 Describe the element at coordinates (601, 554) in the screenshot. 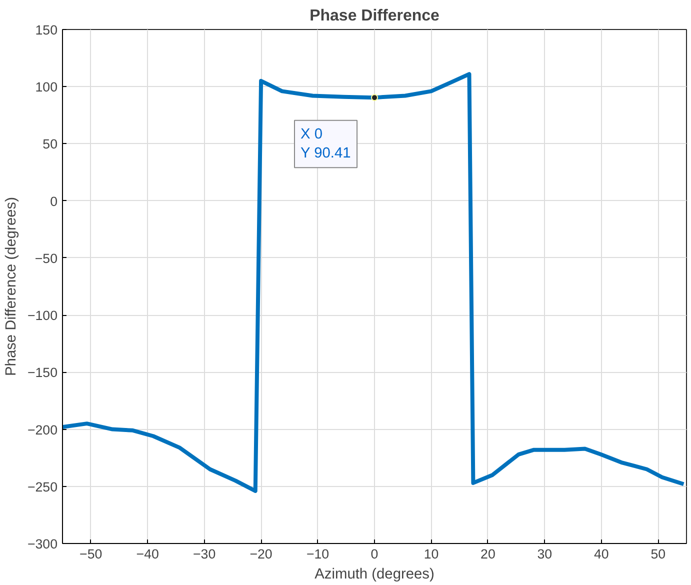

I see `x-tick-label: 40` at that location.